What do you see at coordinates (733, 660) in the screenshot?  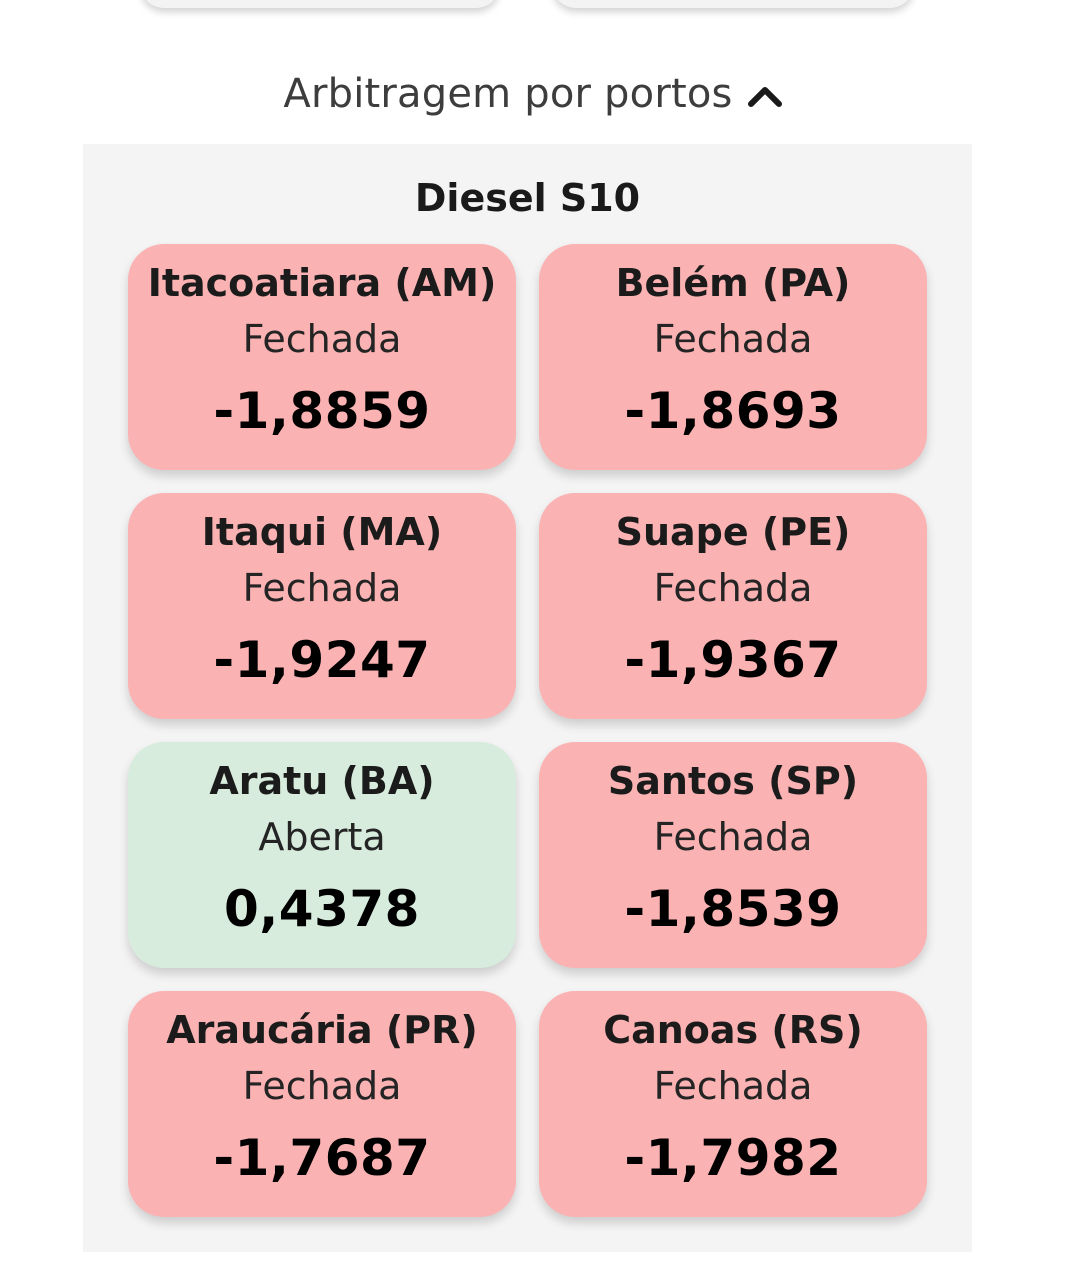 I see `port-value: -1,9367` at bounding box center [733, 660].